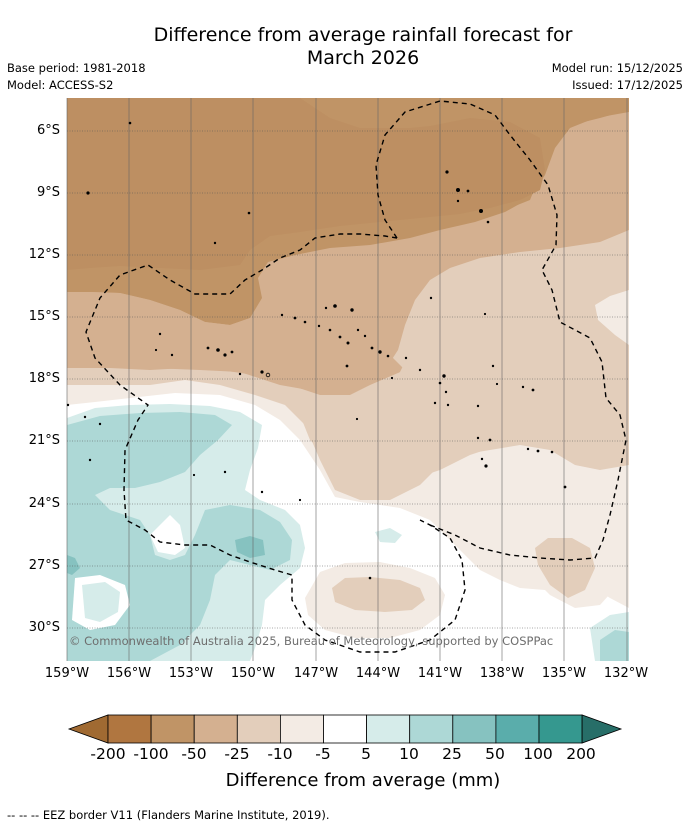 The image size is (690, 827). Describe the element at coordinates (108, 754) in the screenshot. I see `colorbar-tick: -200` at that location.